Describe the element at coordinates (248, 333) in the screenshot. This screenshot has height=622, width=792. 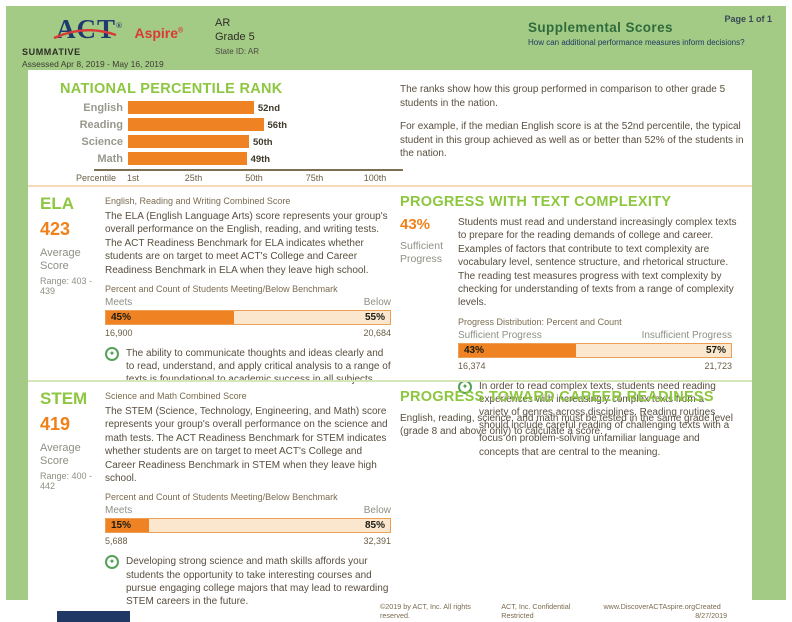
I see `ela-benchmark-counts: 16,900 20,684` at that location.